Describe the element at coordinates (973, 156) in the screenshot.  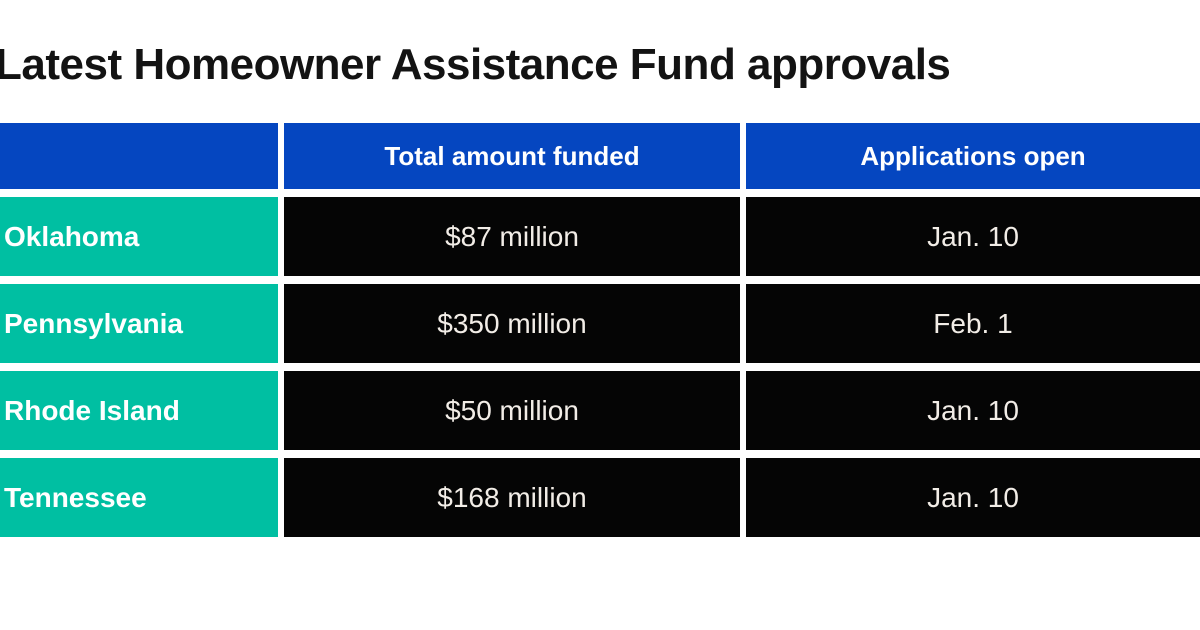
I see `column-header-applications-open: Applications open` at that location.